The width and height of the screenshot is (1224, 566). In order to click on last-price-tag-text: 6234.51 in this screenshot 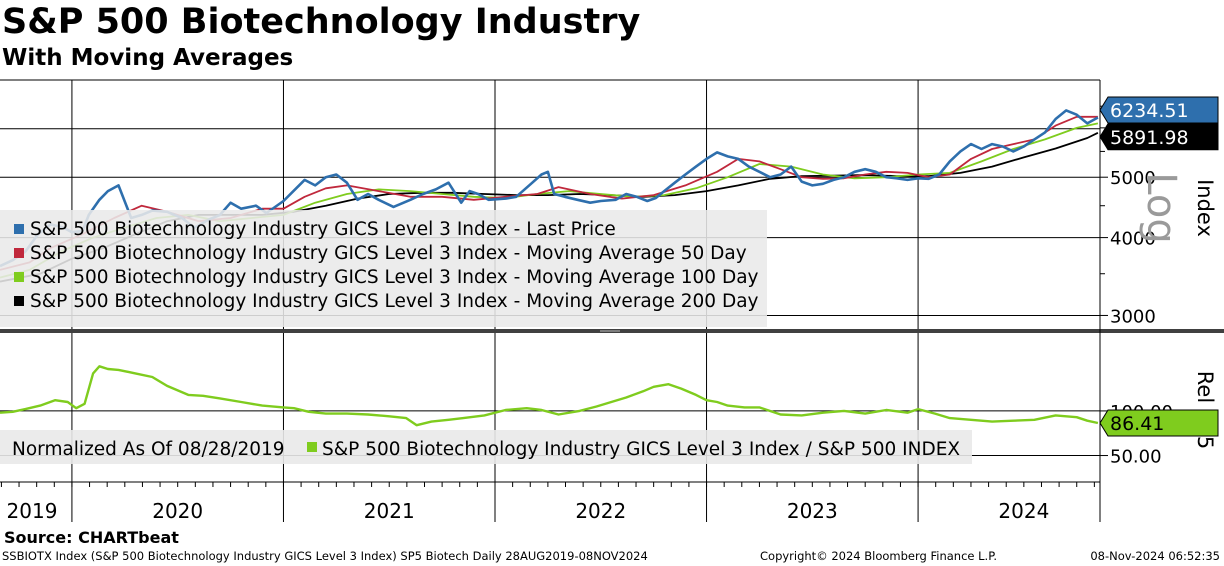, I will do `click(1149, 111)`.